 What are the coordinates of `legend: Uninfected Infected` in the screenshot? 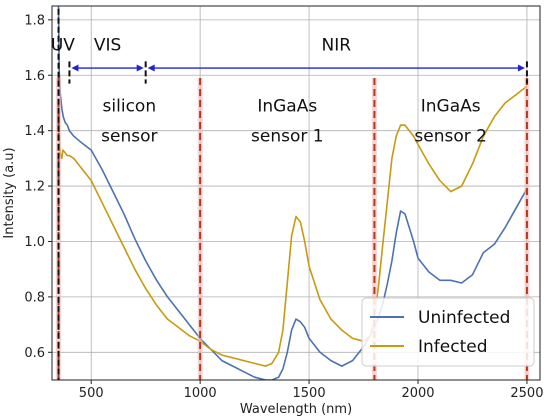 It's located at (448, 332).